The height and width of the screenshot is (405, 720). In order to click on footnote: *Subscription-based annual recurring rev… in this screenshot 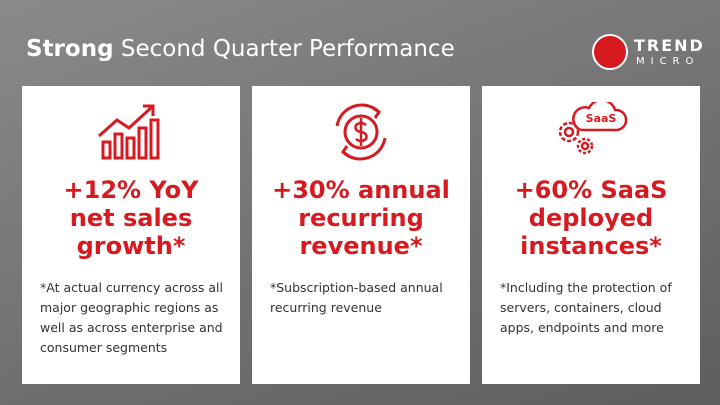, I will do `click(356, 297)`.